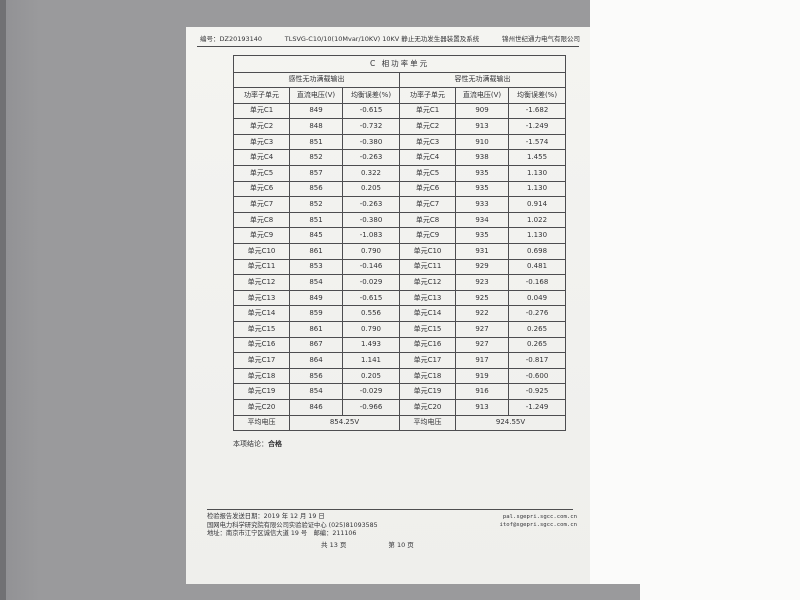  I want to click on unit-cell: 单元C17, so click(427, 360).